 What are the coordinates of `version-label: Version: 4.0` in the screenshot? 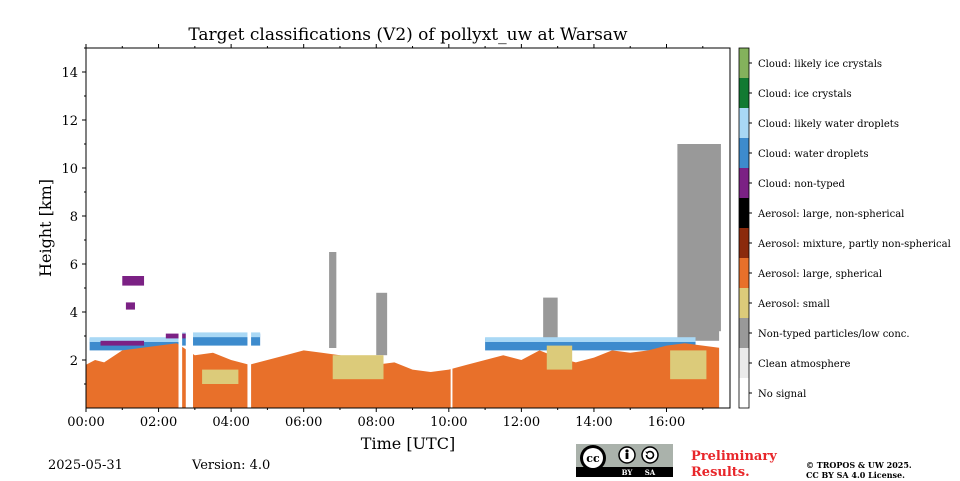 It's located at (231, 465).